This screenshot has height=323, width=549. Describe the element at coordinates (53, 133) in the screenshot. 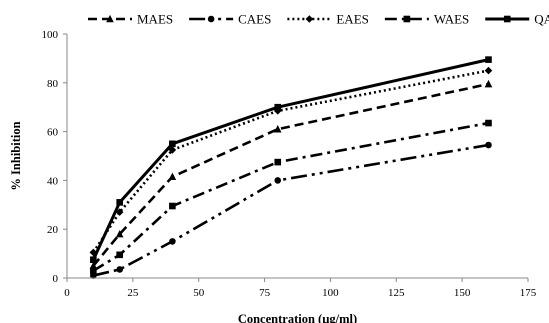

I see `y-tick-label: 60` at that location.